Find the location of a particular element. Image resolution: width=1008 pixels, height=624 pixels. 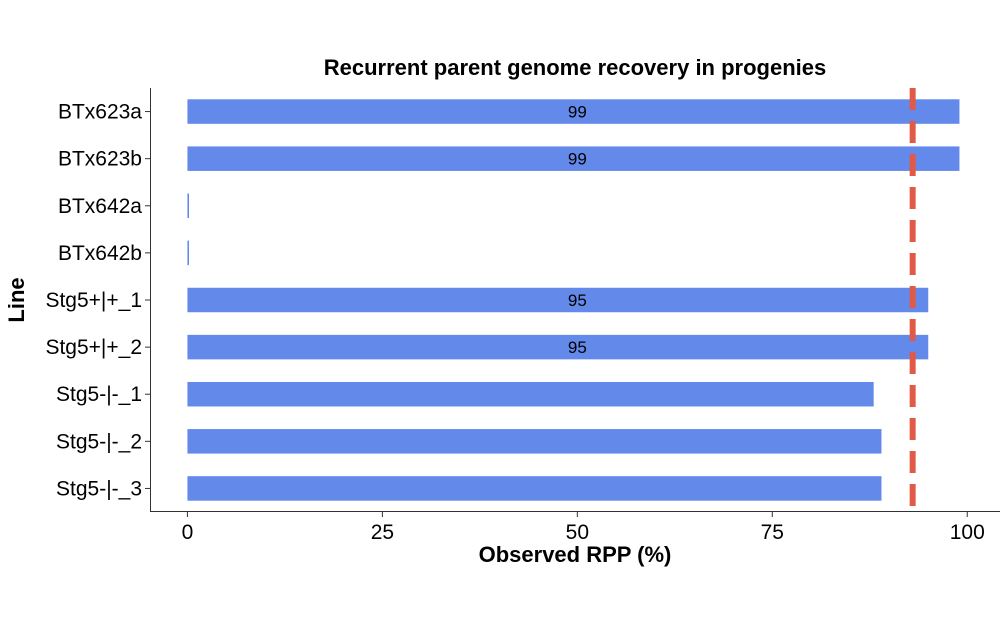

y-tick-label-3: BTx642b is located at coordinates (100, 253).